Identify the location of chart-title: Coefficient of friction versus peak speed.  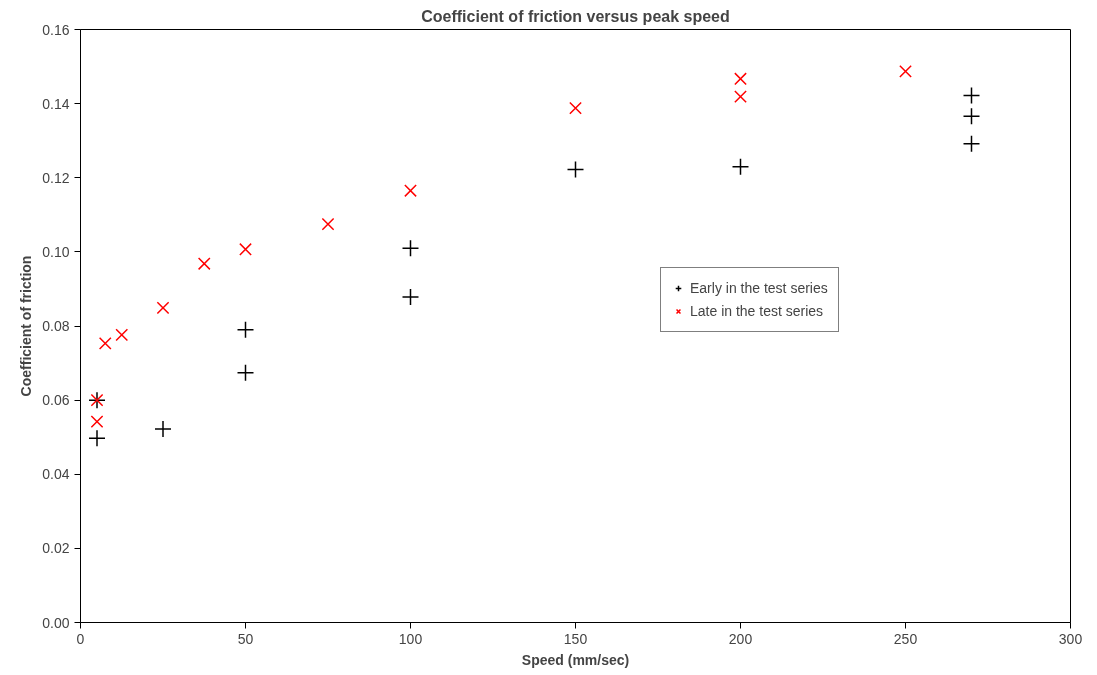
(575, 16).